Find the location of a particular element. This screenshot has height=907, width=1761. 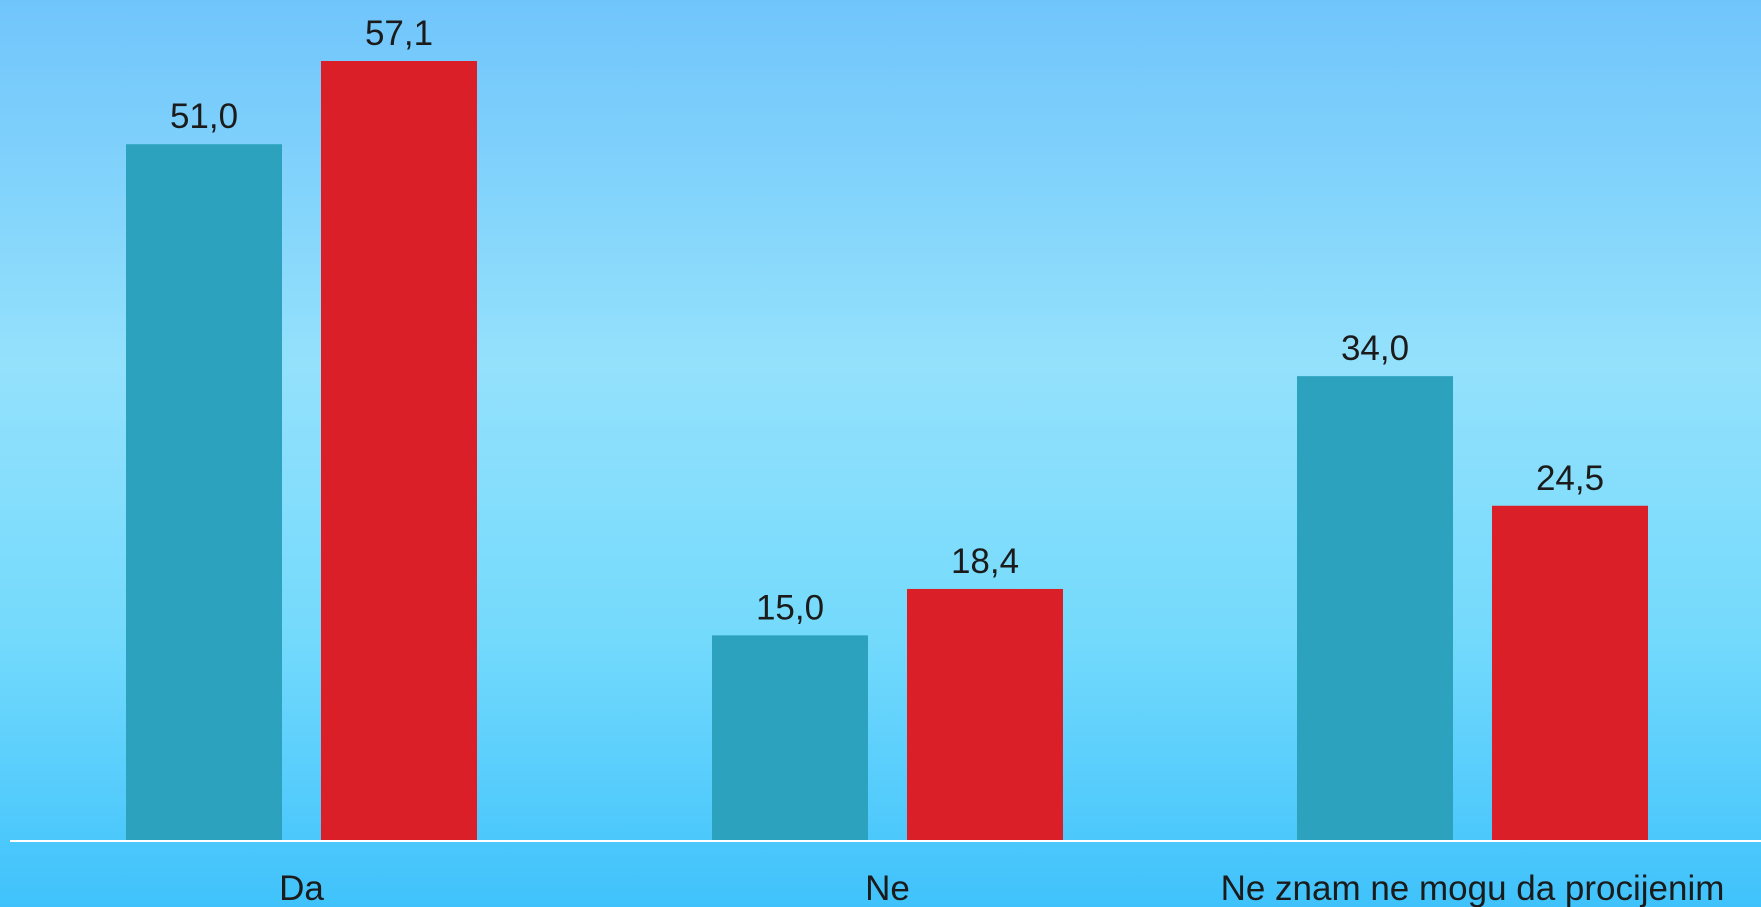

category-labels-group: Da Ne Ne znam ne mogu da procijenim is located at coordinates (1001, 888).